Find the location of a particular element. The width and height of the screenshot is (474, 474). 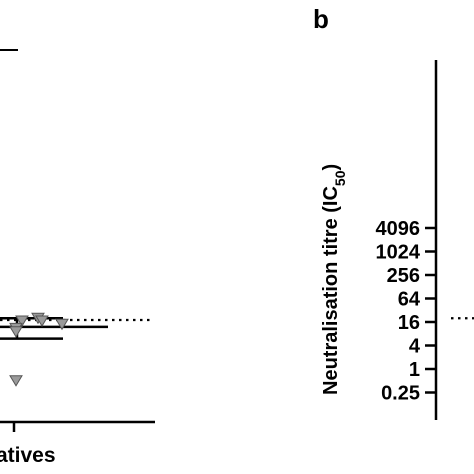

panel-b-y-axis-title-subscript: 50 is located at coordinates (340, 178).